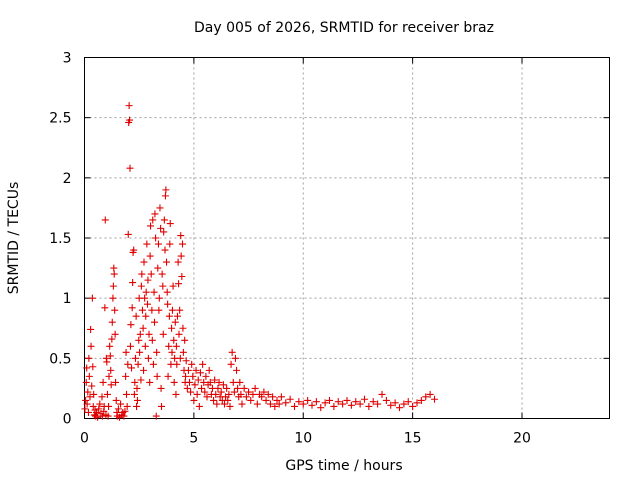  I want to click on y-tick-label: 1, so click(67, 299).